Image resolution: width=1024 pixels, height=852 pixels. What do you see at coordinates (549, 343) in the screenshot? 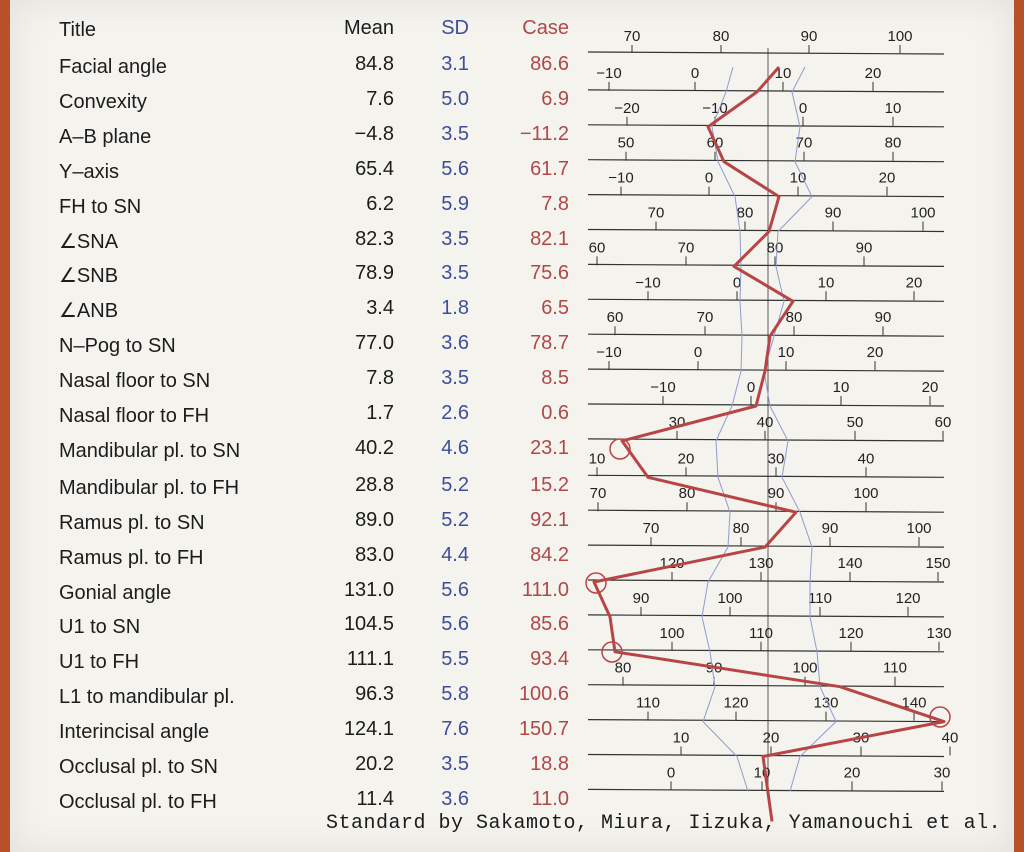
I see `case-value: 78.7` at bounding box center [549, 343].